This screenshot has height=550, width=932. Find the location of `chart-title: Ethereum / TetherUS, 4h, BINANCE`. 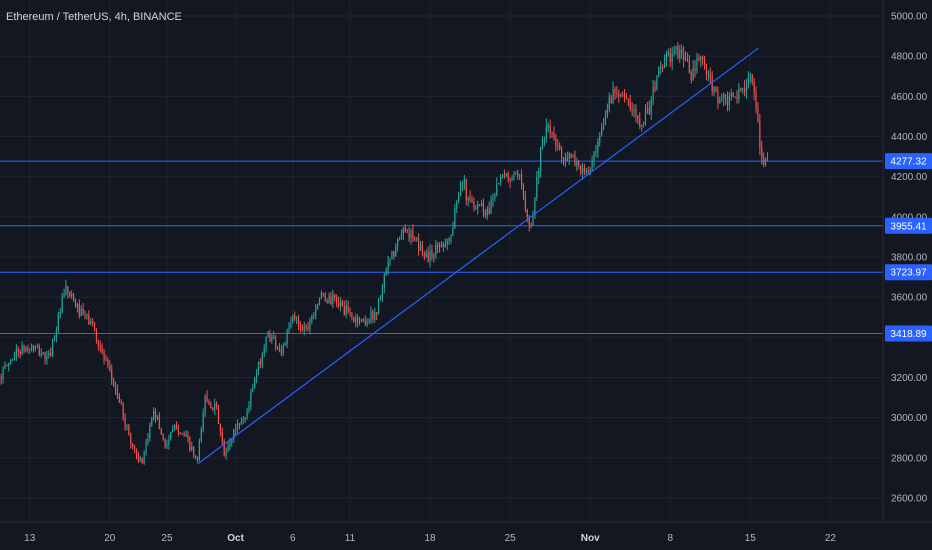

chart-title: Ethereum / TetherUS, 4h, BINANCE is located at coordinates (94, 17).